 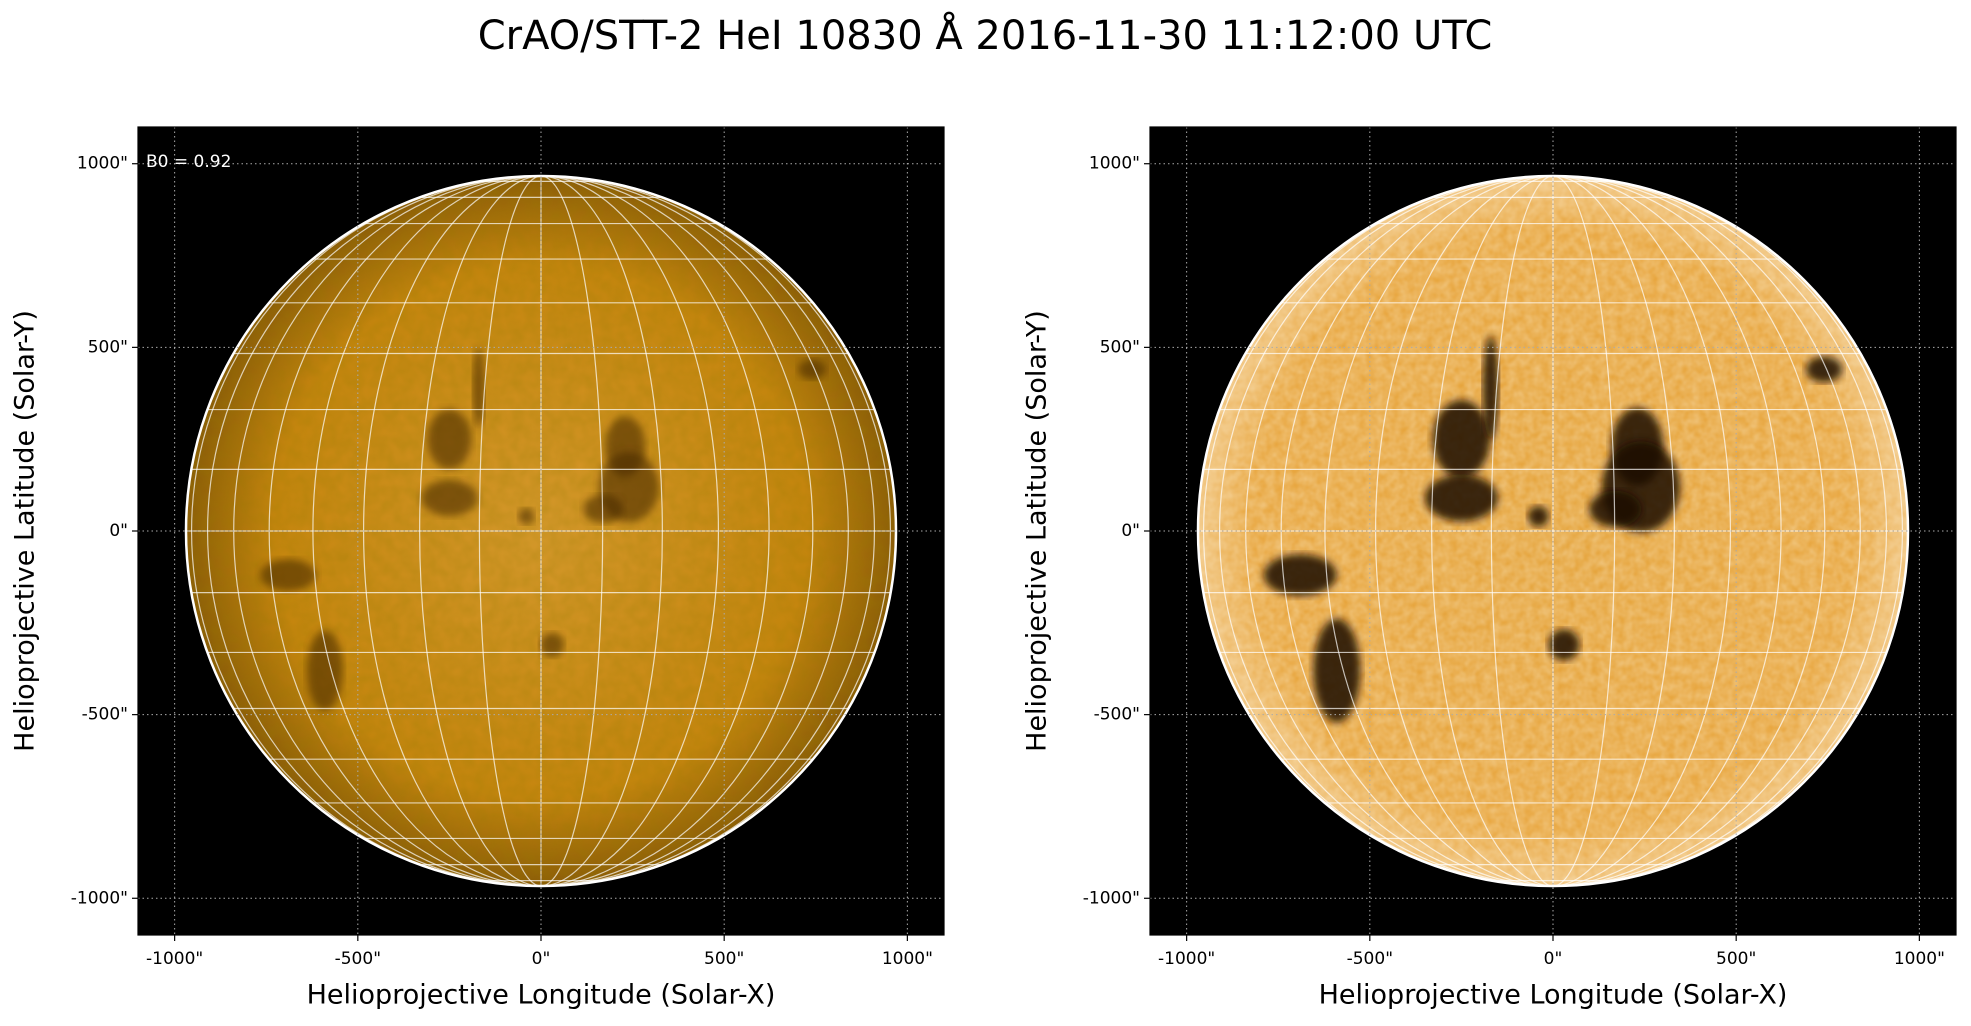 I want to click on annotation: B0 = 0.92, so click(x=188, y=162).